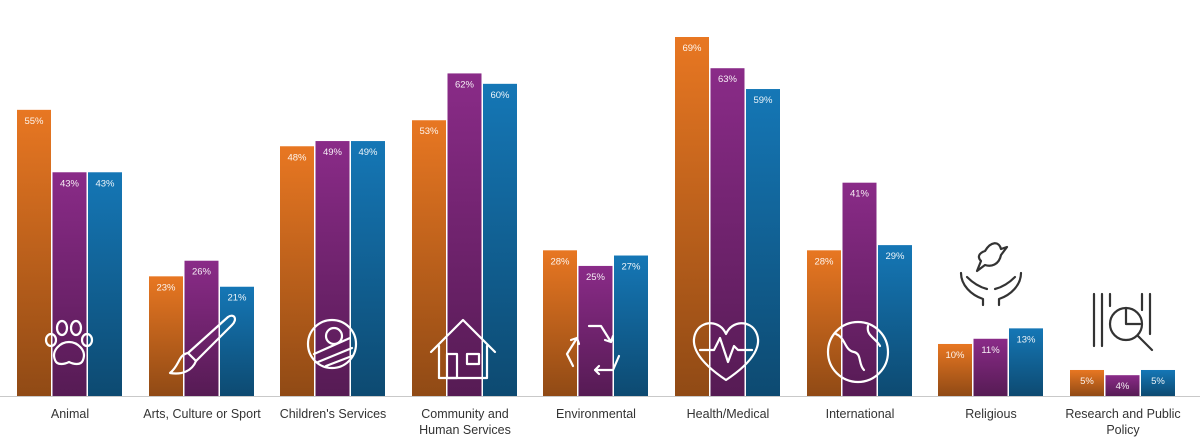 This screenshot has width=1200, height=448. I want to click on research-magnifier-icon, so click(1123, 322).